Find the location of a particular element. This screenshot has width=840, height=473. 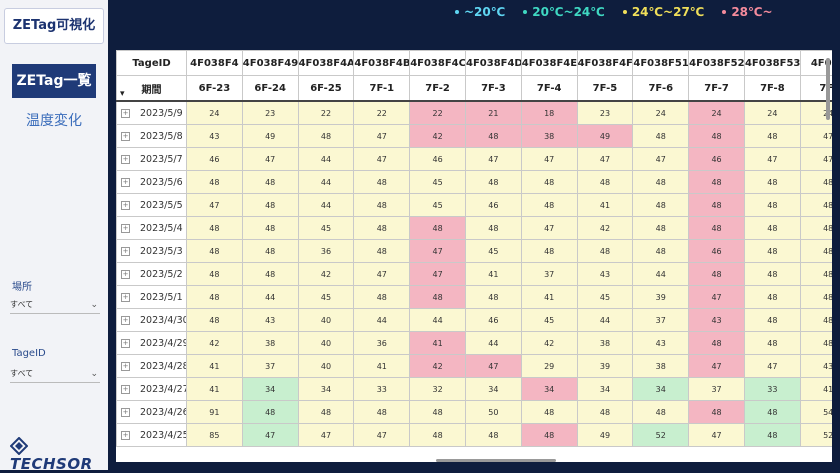

date-cell: +2023/5/8 is located at coordinates (151, 136).